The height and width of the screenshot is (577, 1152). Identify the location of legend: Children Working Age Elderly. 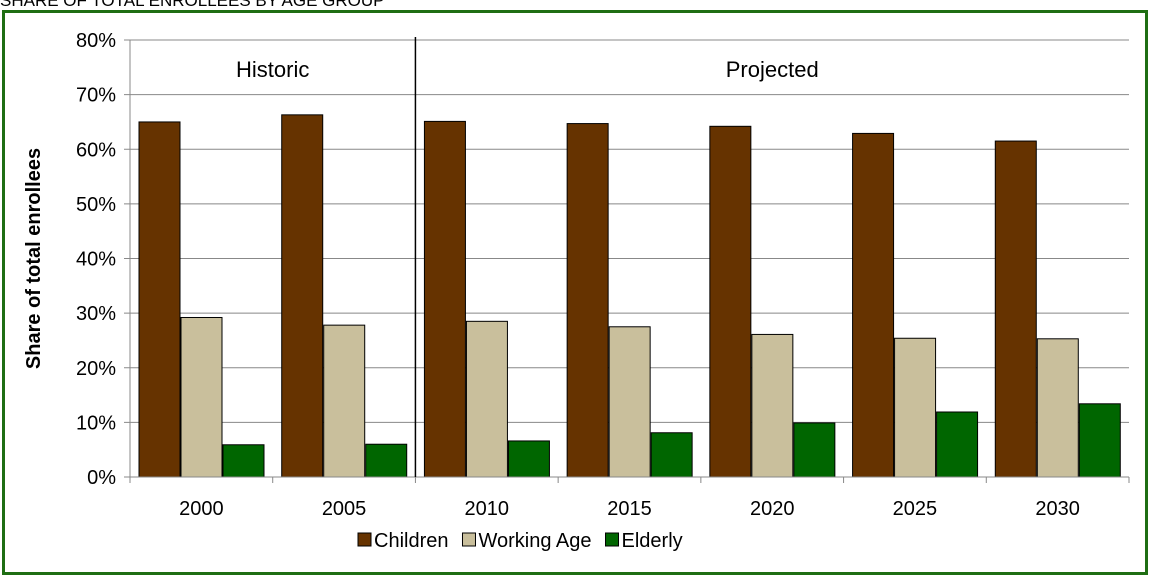
(520, 541).